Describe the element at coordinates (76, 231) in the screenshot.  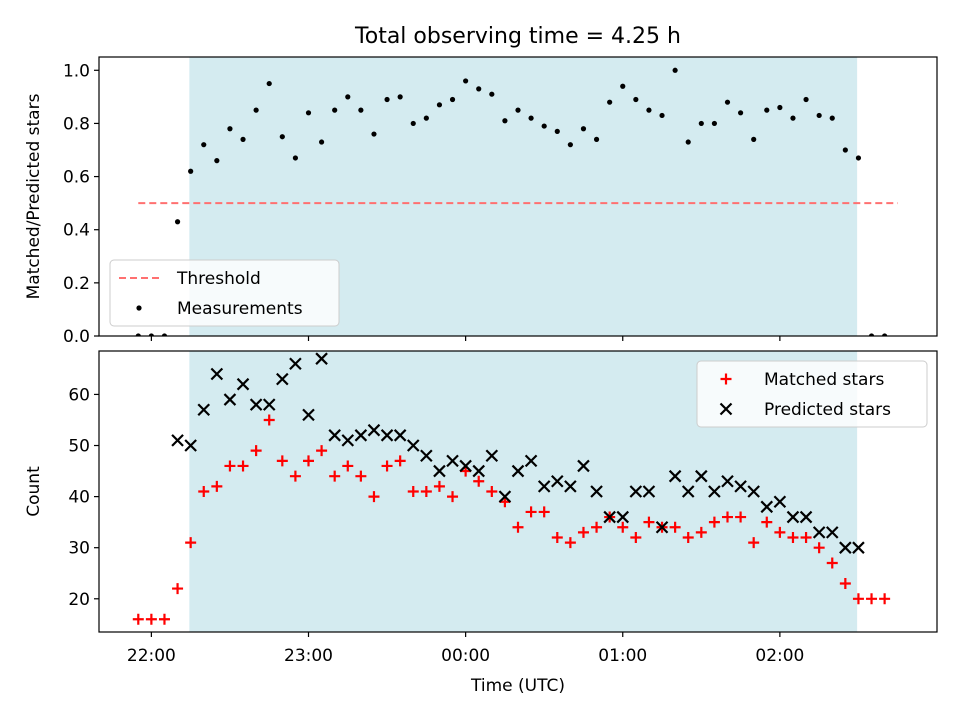
I see `y-tick-label: 0.4` at that location.